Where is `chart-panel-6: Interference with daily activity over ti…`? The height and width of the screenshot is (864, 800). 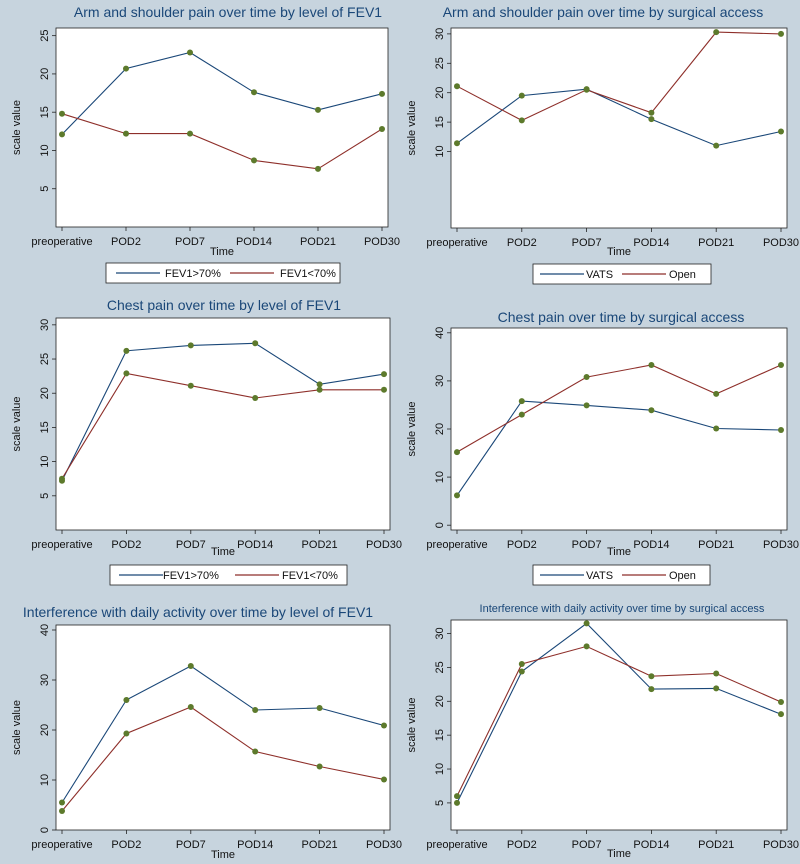 chart-panel-6: Interference with daily activity over ti… is located at coordinates (602, 731).